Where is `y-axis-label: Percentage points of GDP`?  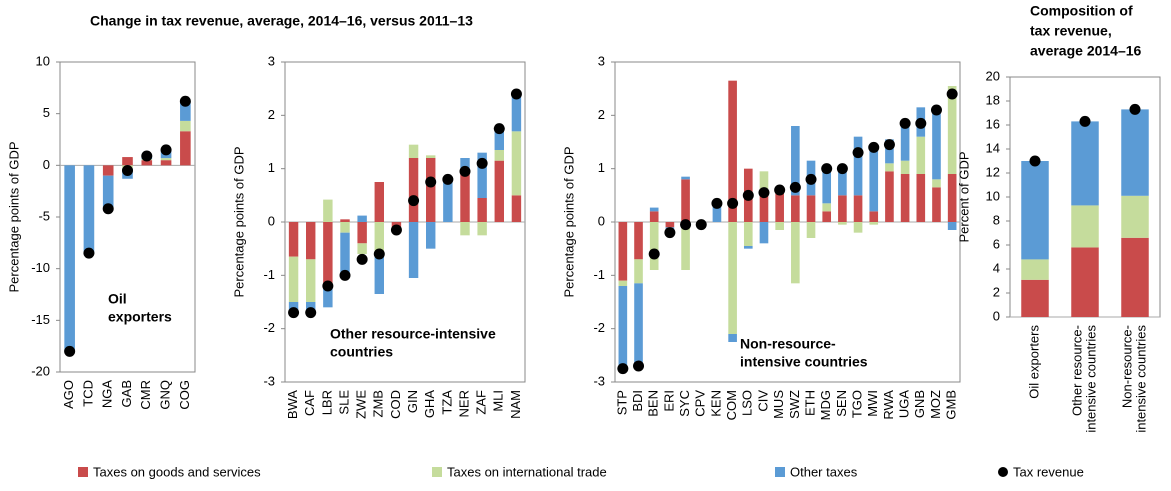 y-axis-label: Percentage points of GDP is located at coordinates (238, 221).